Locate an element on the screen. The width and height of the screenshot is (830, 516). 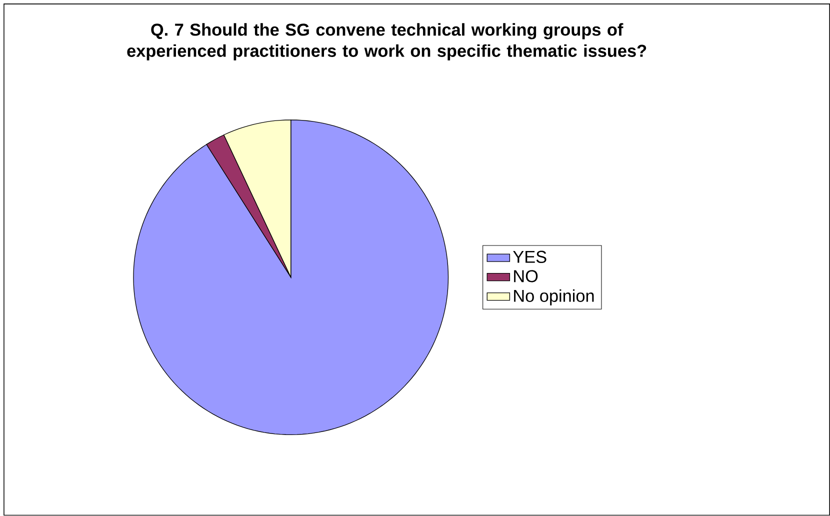
legend-label: NO is located at coordinates (526, 276).